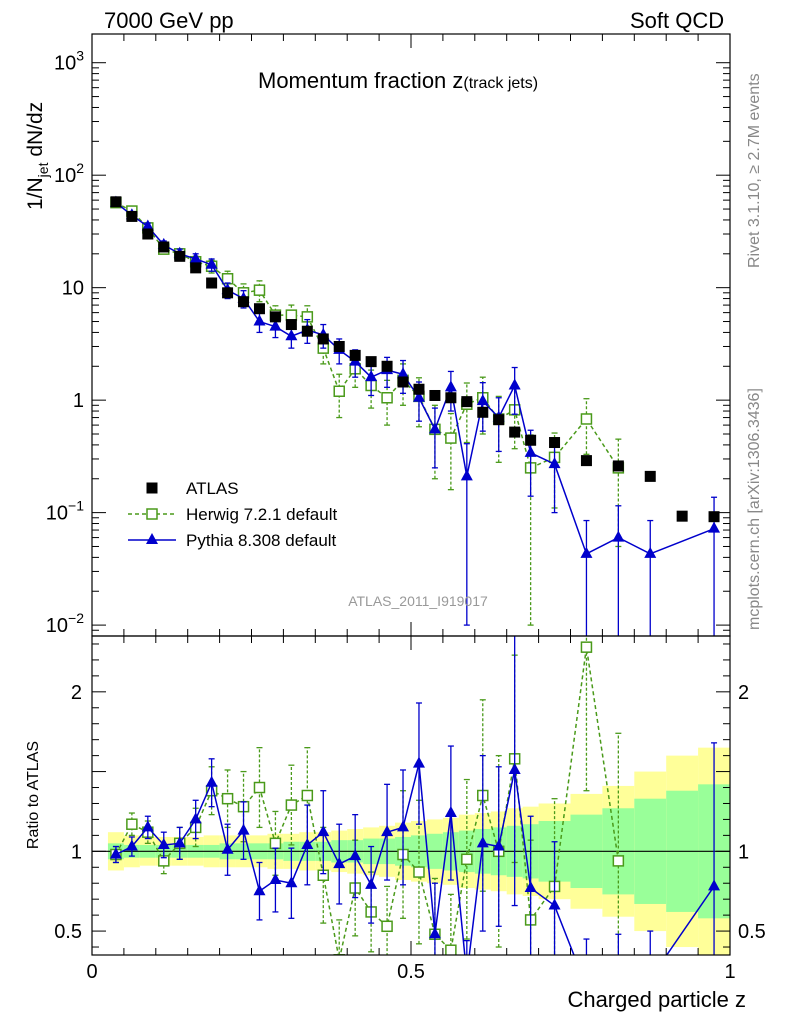  I want to click on header-collision-label: 7000 GeV pp, so click(169, 20).